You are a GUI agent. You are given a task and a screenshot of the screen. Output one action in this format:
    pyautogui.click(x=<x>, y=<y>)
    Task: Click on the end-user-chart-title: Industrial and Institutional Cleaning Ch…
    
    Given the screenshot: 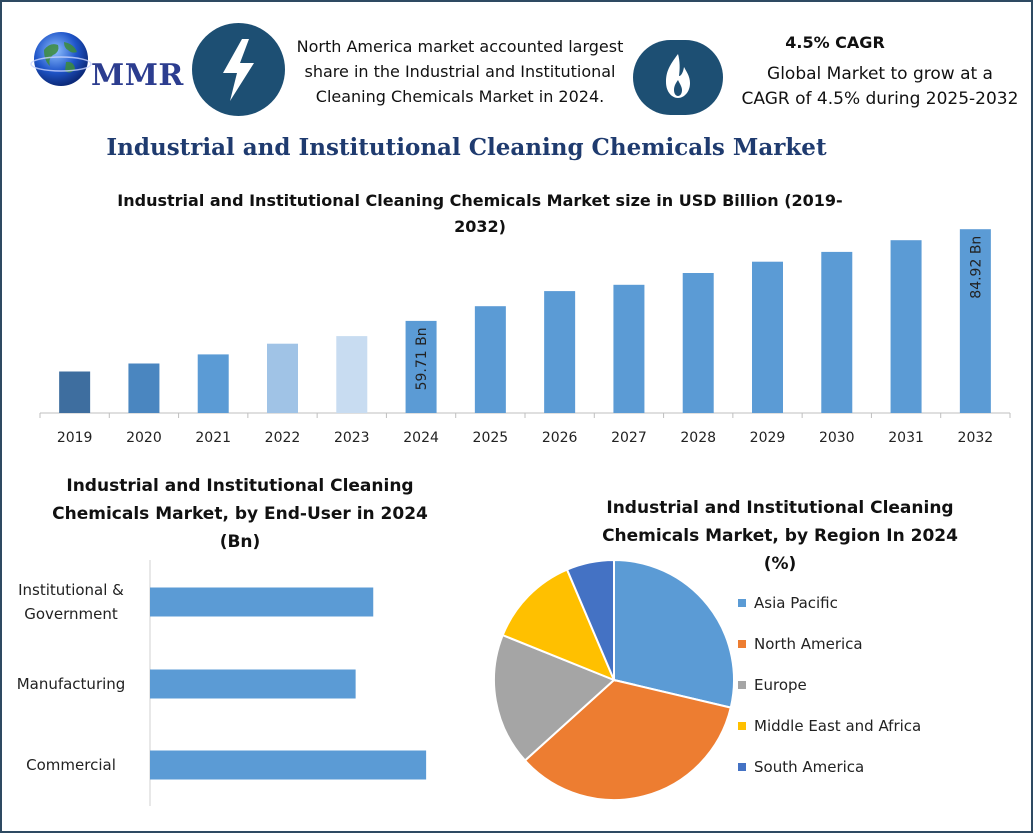 What is the action you would take?
    pyautogui.click(x=240, y=514)
    